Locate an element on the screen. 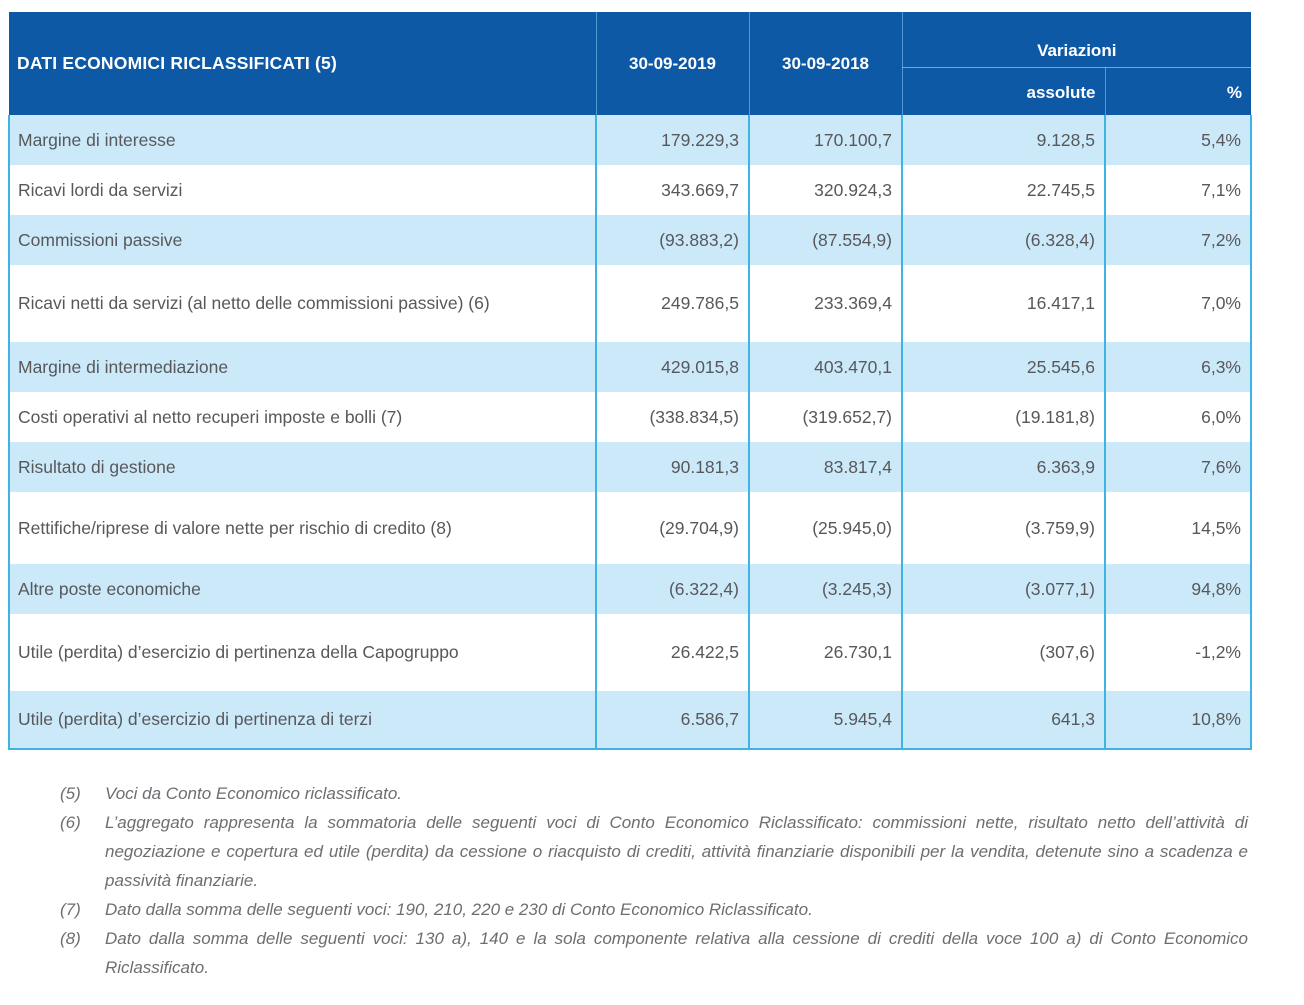 Image resolution: width=1304 pixels, height=1005 pixels. value-2018: 26.730,1 is located at coordinates (825, 652).